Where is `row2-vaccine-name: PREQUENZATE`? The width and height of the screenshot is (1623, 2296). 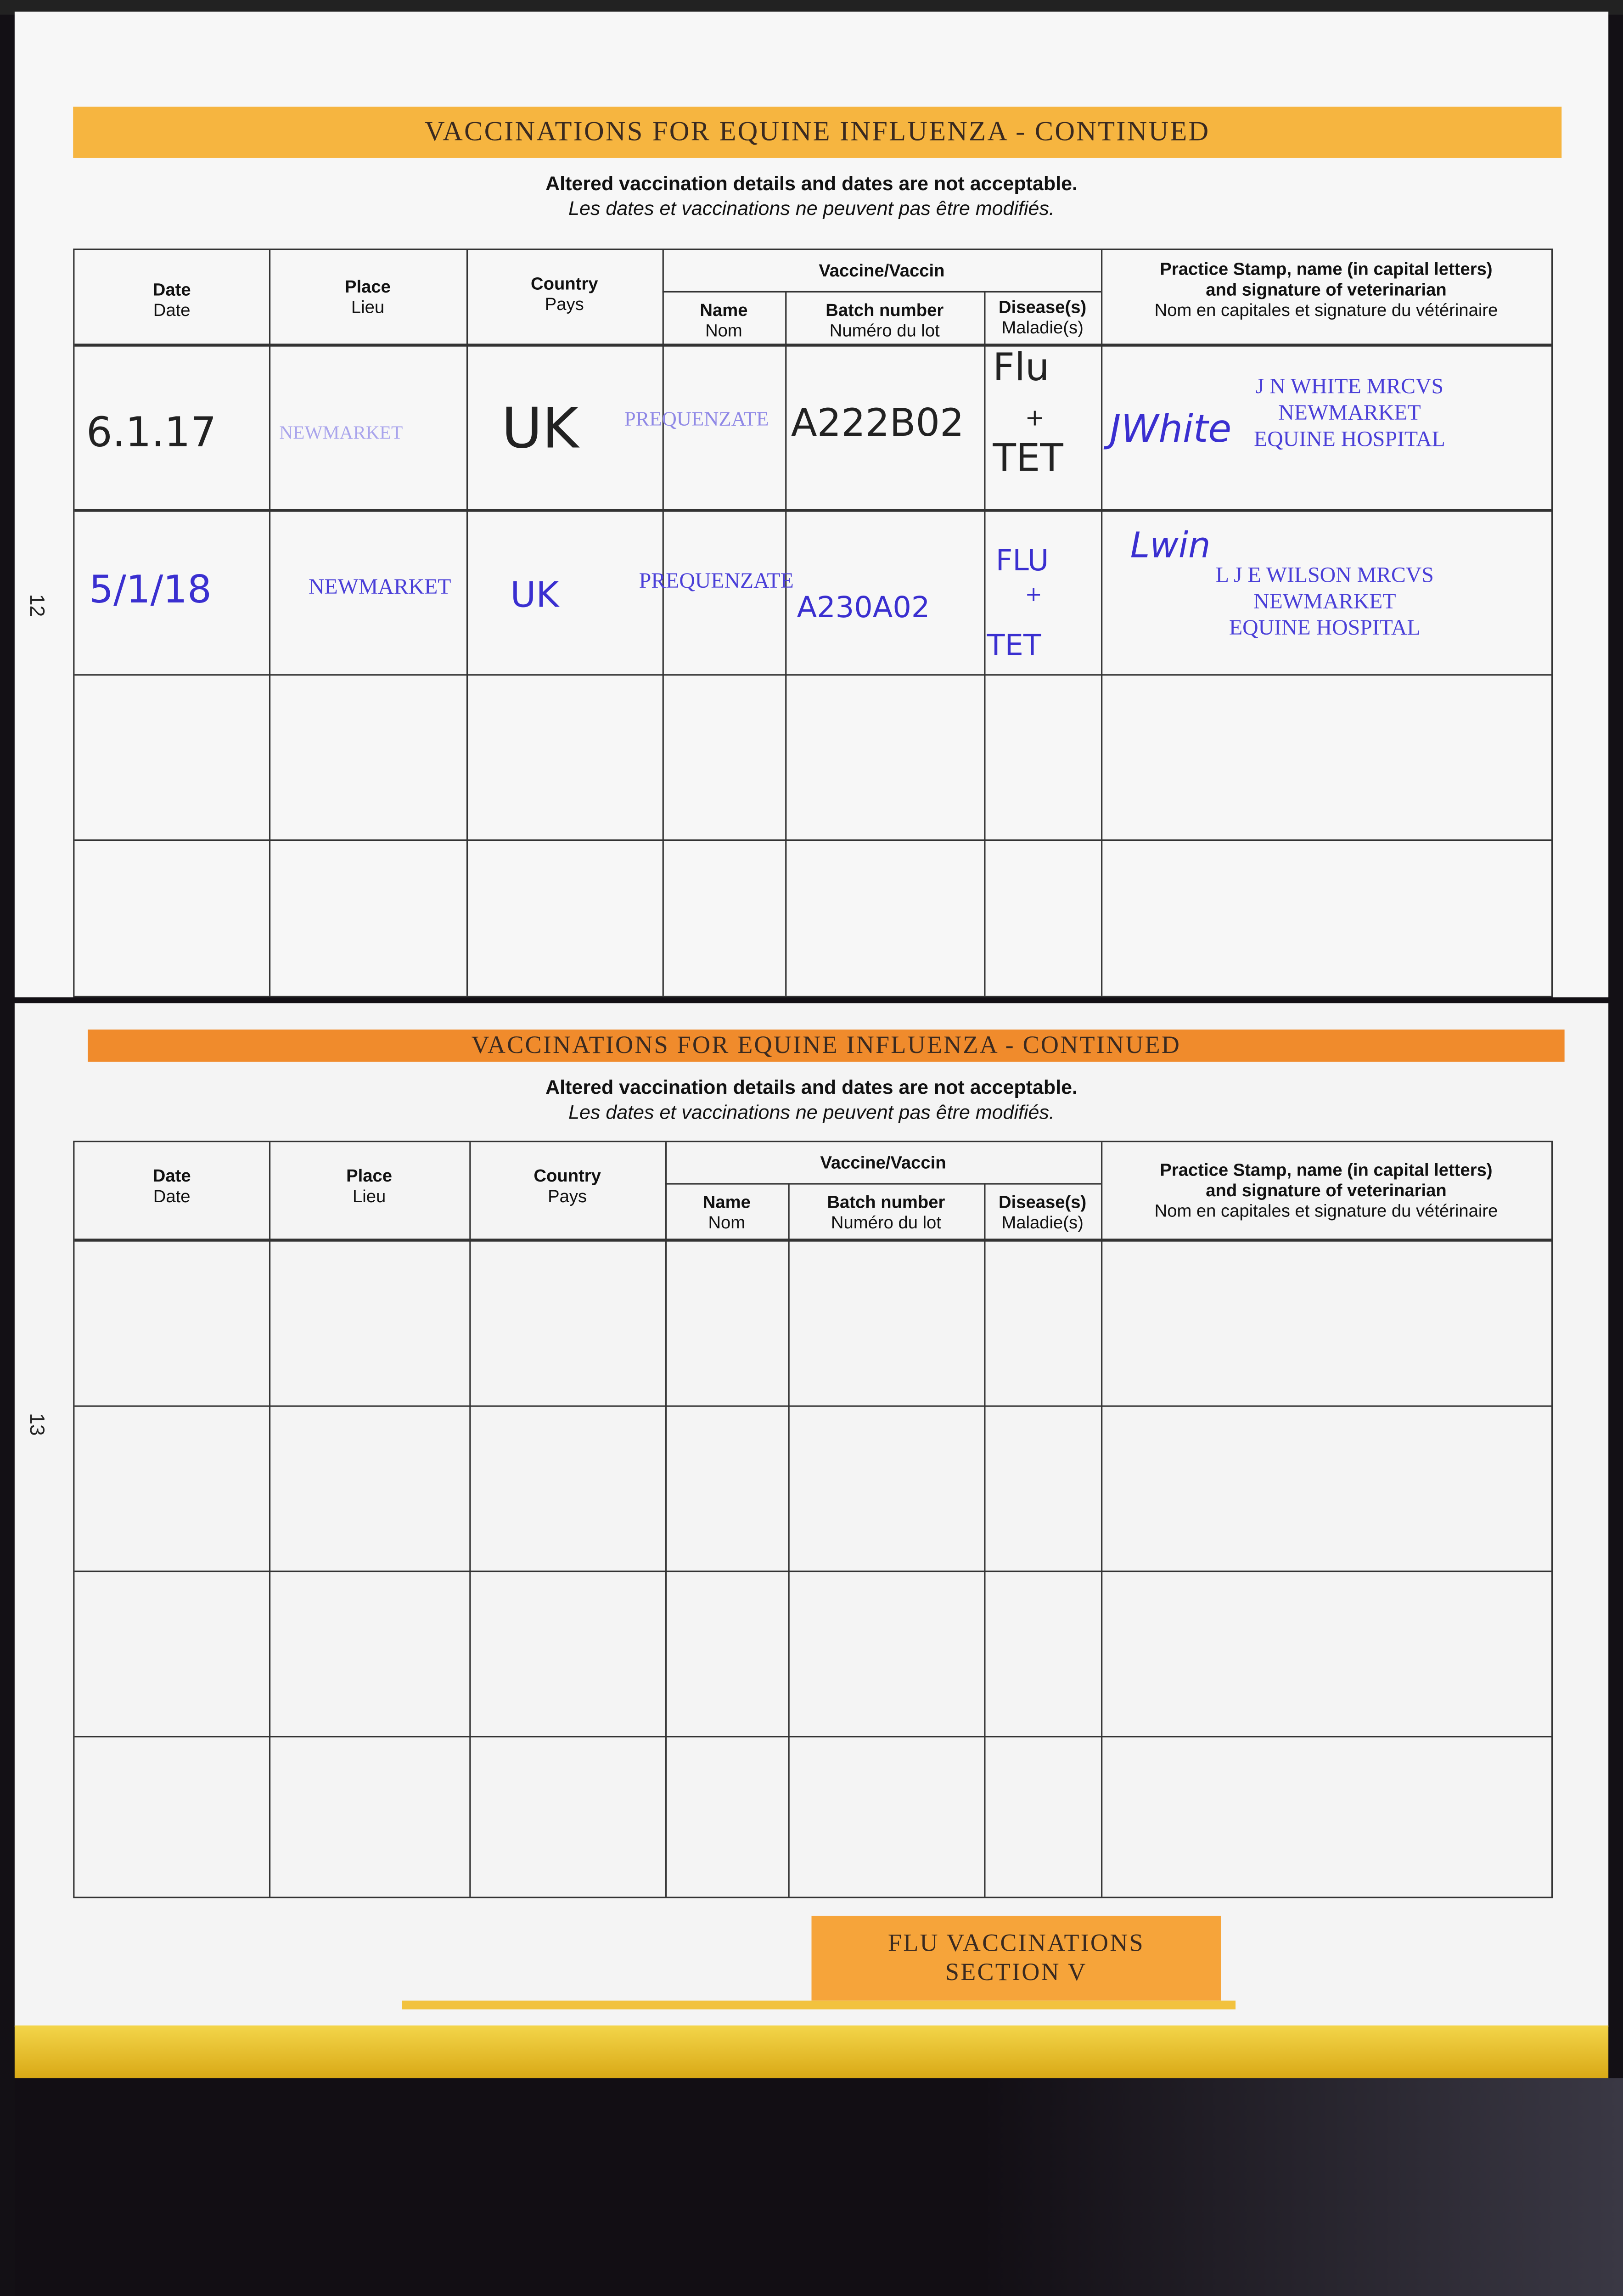 row2-vaccine-name: PREQUENZATE is located at coordinates (716, 582).